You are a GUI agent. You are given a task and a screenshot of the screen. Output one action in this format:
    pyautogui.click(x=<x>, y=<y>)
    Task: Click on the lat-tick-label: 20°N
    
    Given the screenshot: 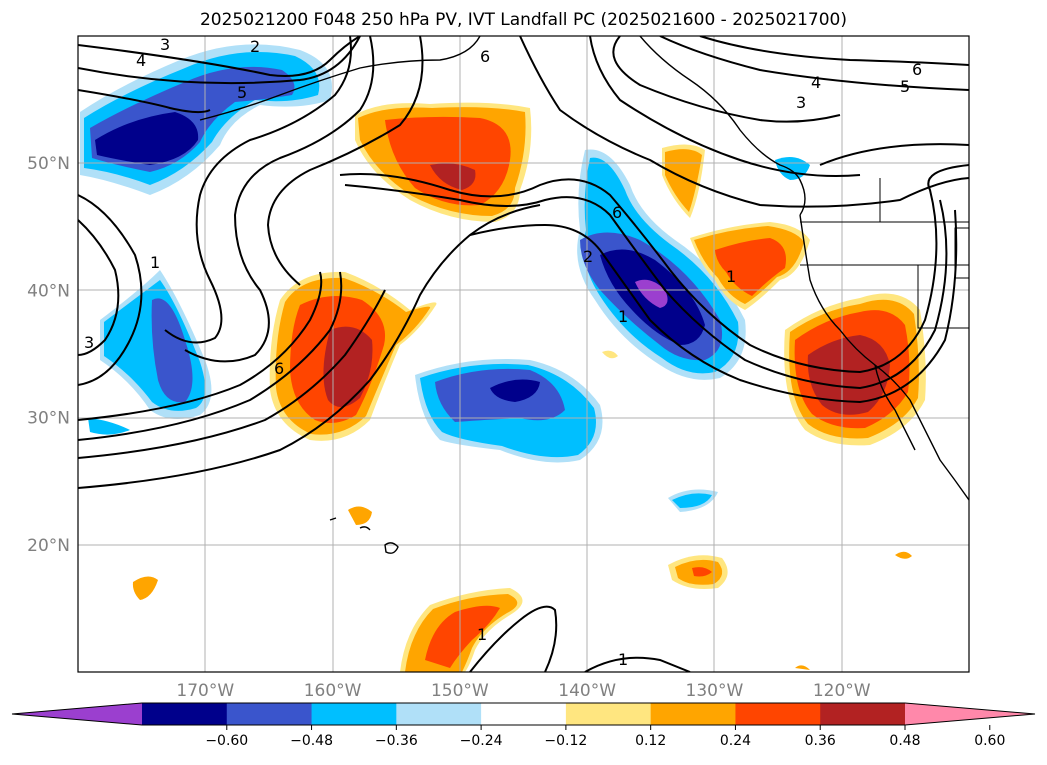 What is the action you would take?
    pyautogui.click(x=48, y=546)
    